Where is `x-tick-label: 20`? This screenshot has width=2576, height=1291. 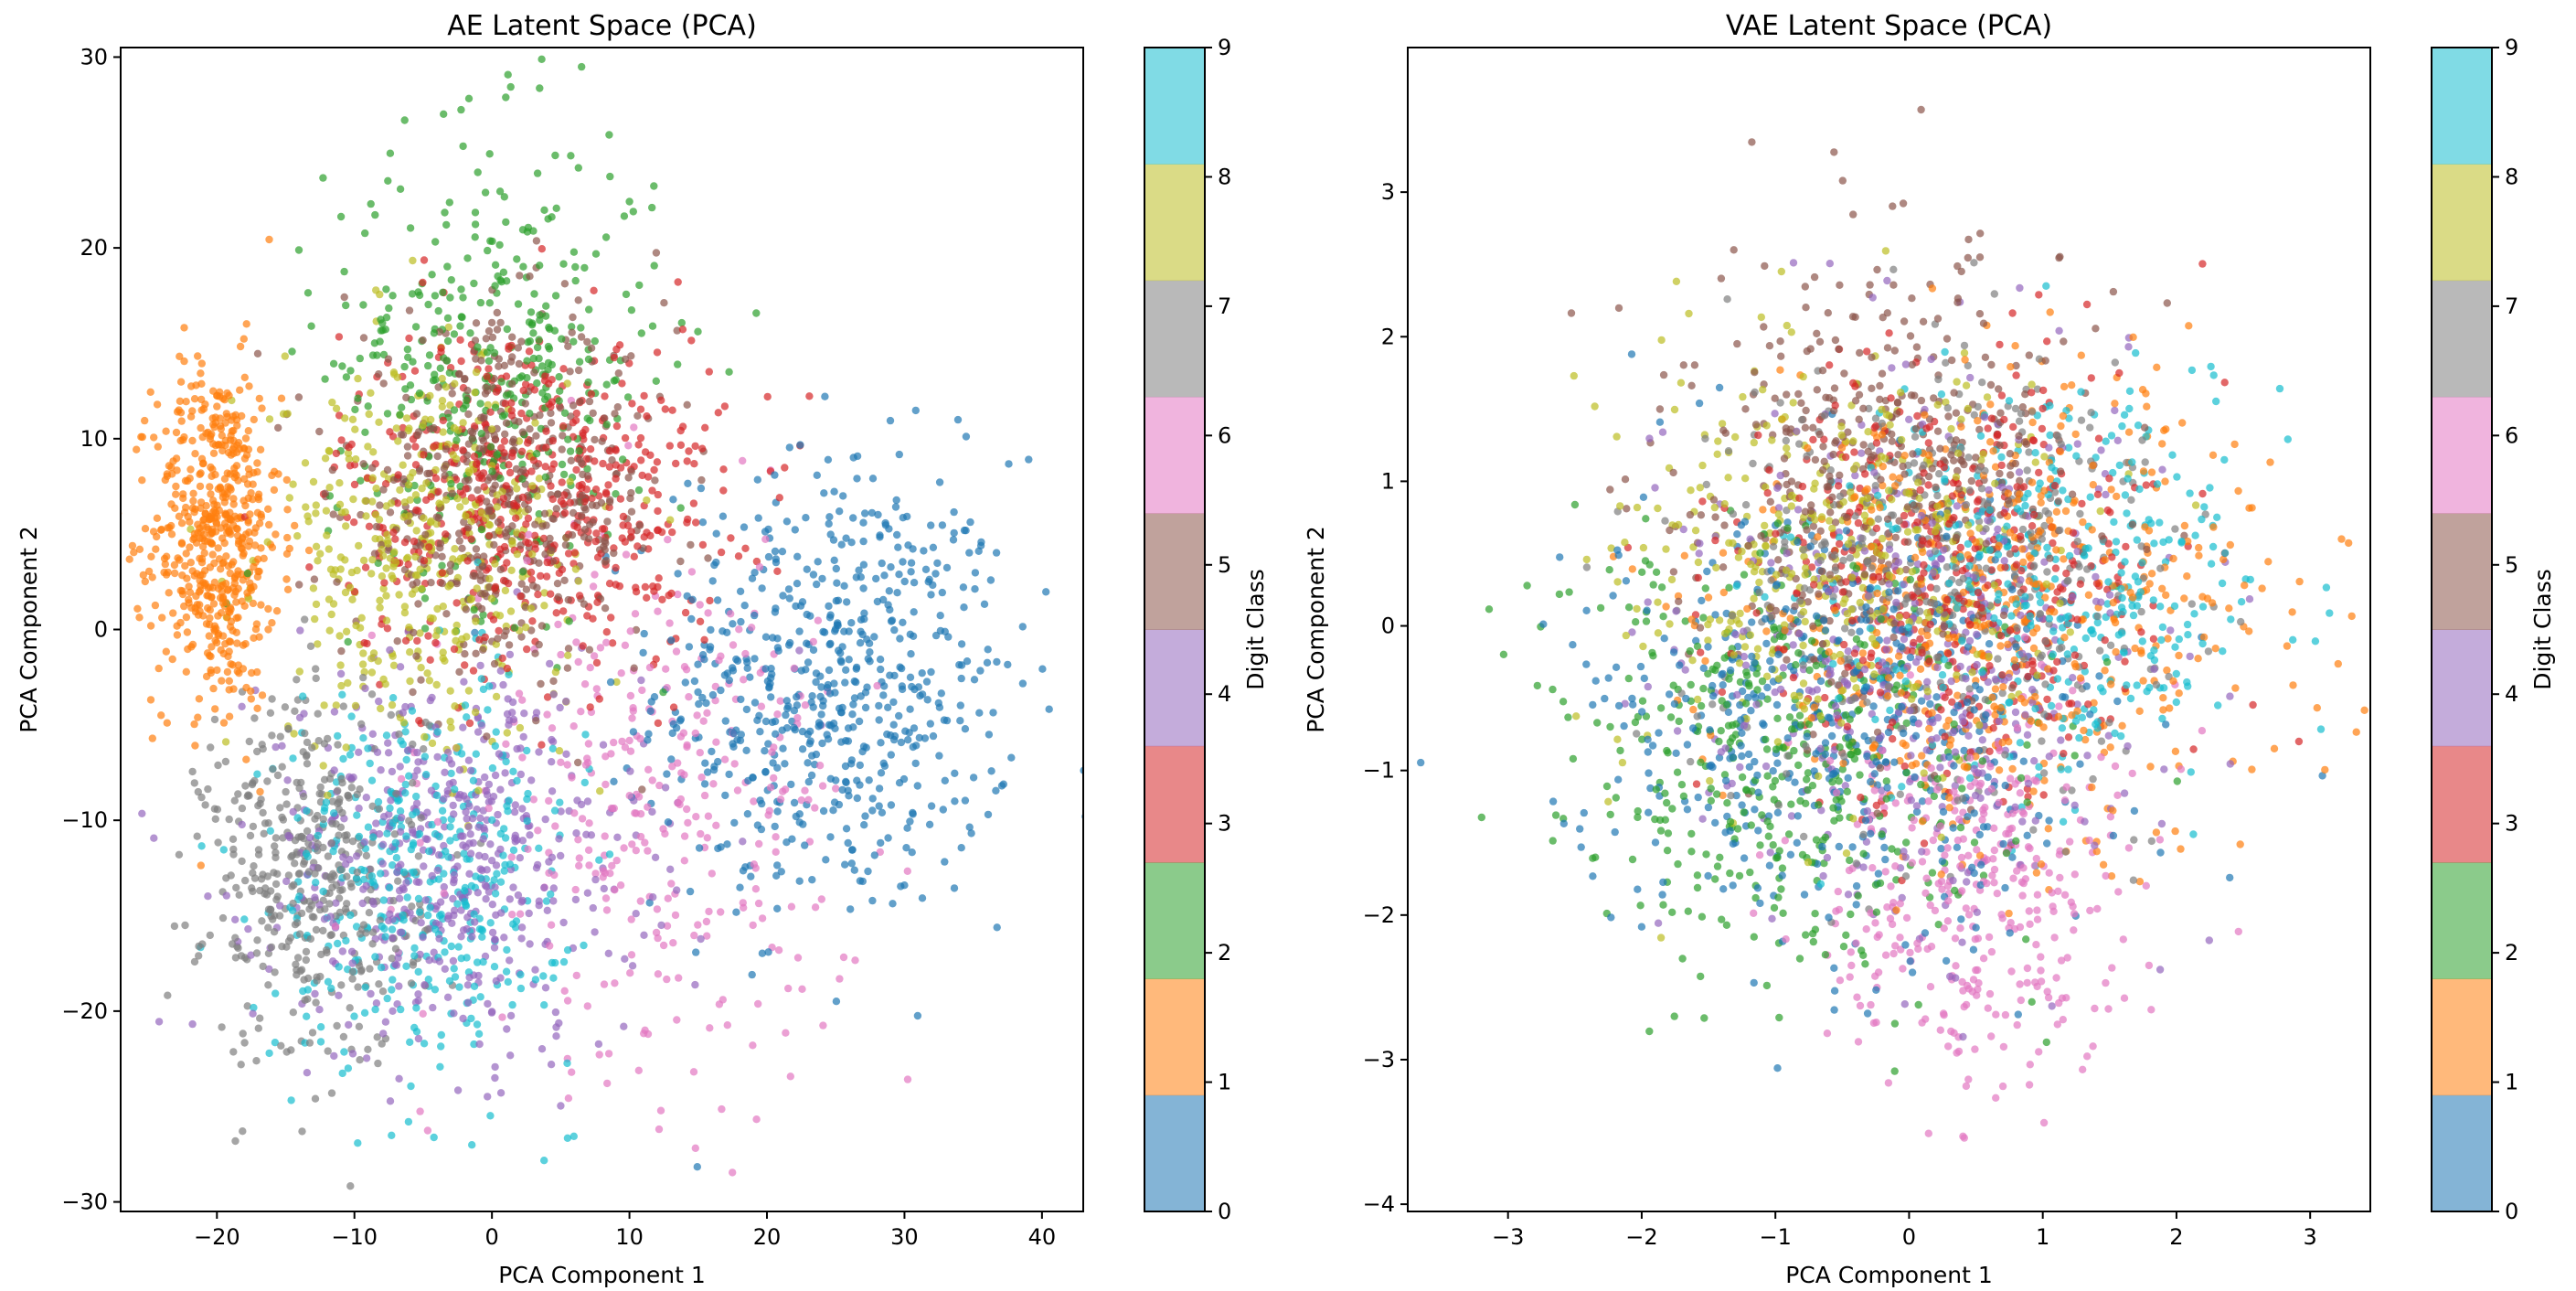
x-tick-label: 20 is located at coordinates (767, 1237).